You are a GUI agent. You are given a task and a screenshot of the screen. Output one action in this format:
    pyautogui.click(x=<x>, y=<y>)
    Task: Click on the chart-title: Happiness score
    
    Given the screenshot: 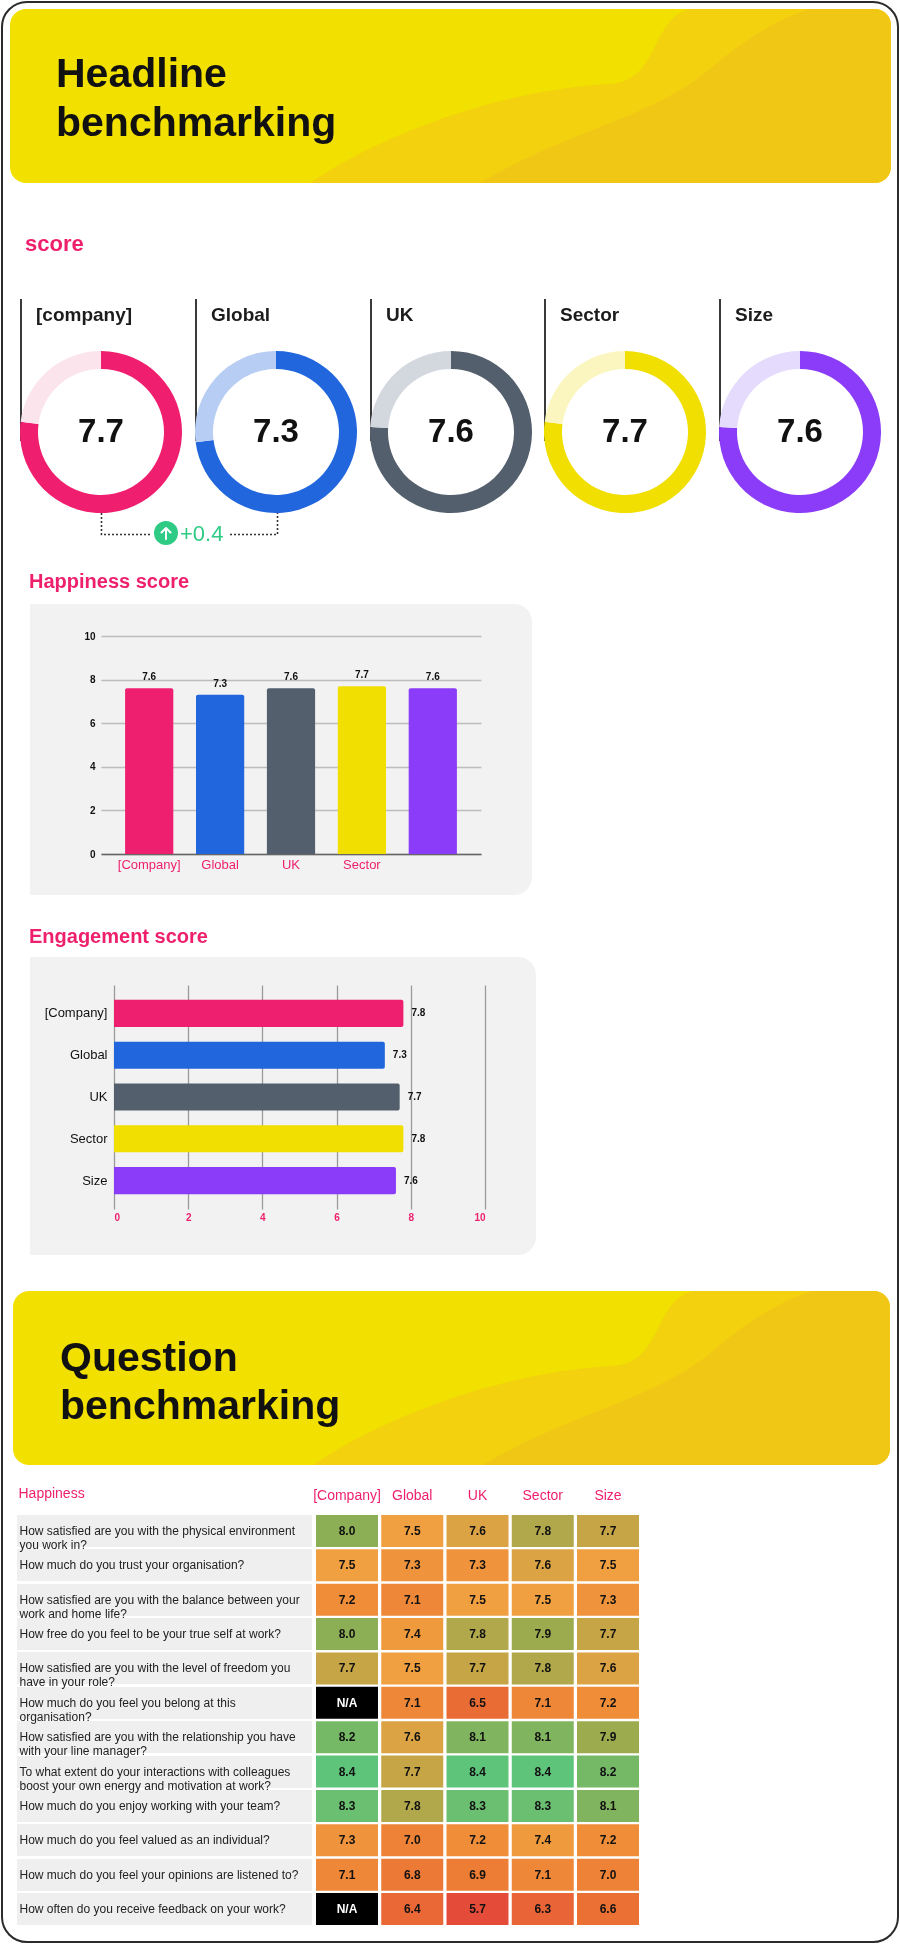 What is the action you would take?
    pyautogui.click(x=109, y=581)
    